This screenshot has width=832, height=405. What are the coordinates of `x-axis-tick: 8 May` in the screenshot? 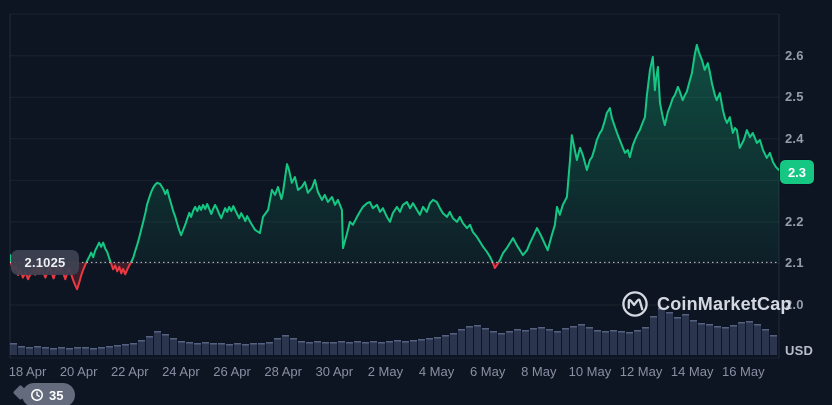 It's located at (539, 371).